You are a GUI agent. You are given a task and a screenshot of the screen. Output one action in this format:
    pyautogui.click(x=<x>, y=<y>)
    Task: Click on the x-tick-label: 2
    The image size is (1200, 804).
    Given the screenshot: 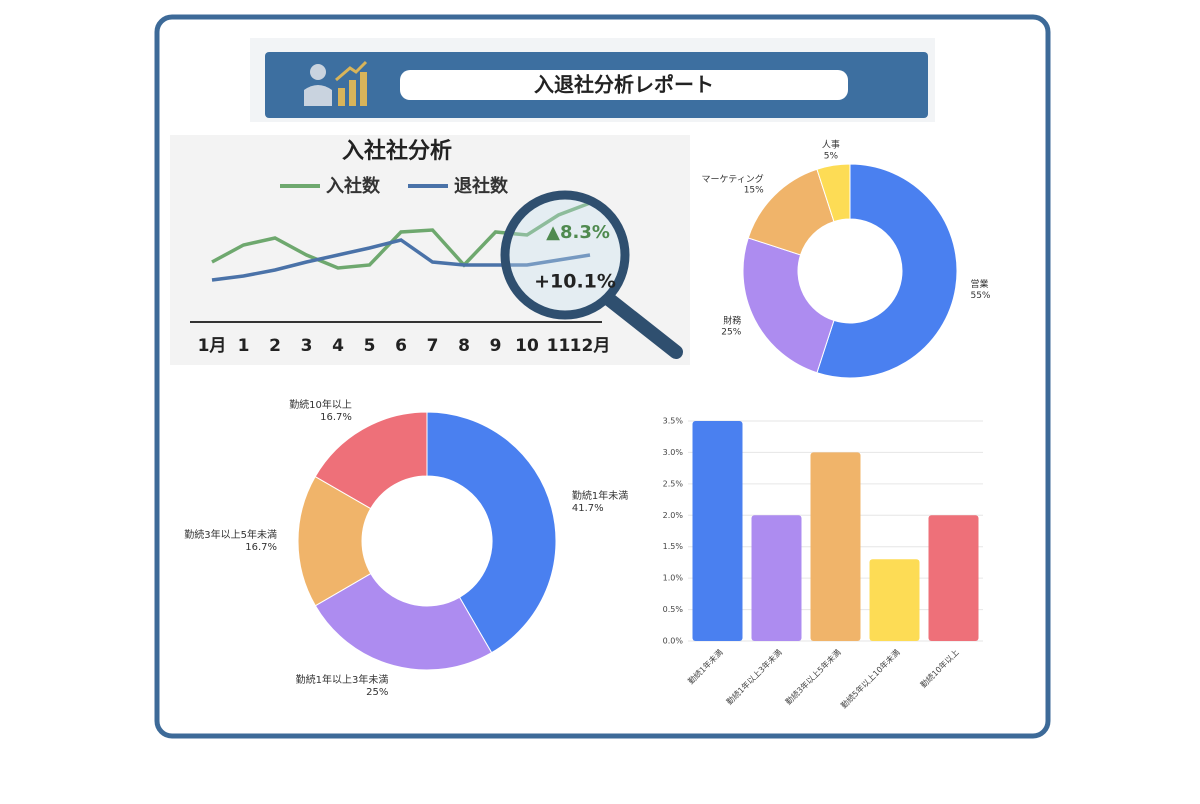 What is the action you would take?
    pyautogui.click(x=275, y=346)
    